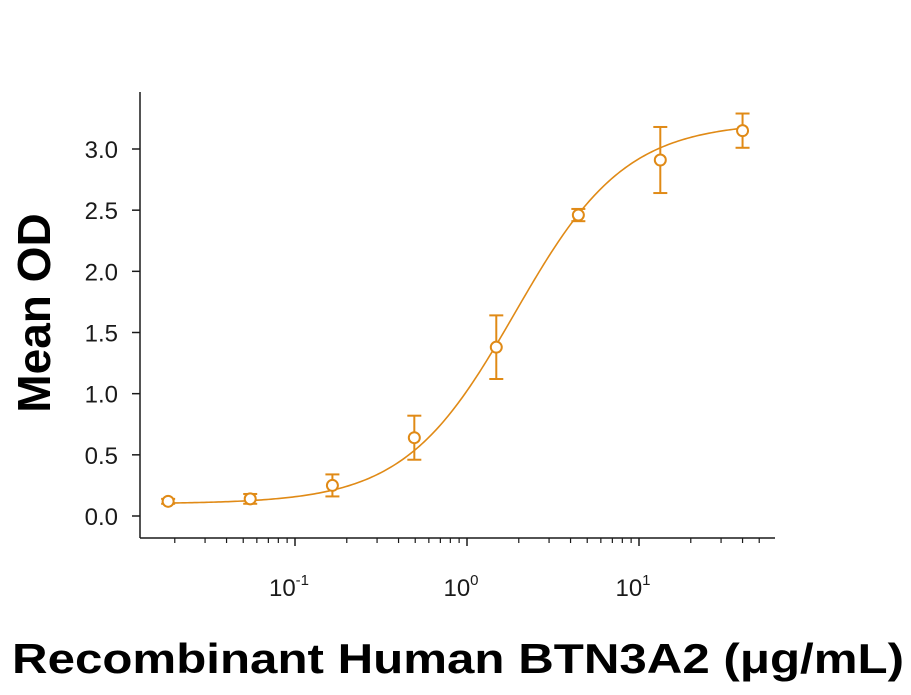 This screenshot has height=695, width=911. Describe the element at coordinates (101, 211) in the screenshot. I see `y-tick-label: 2.5` at that location.